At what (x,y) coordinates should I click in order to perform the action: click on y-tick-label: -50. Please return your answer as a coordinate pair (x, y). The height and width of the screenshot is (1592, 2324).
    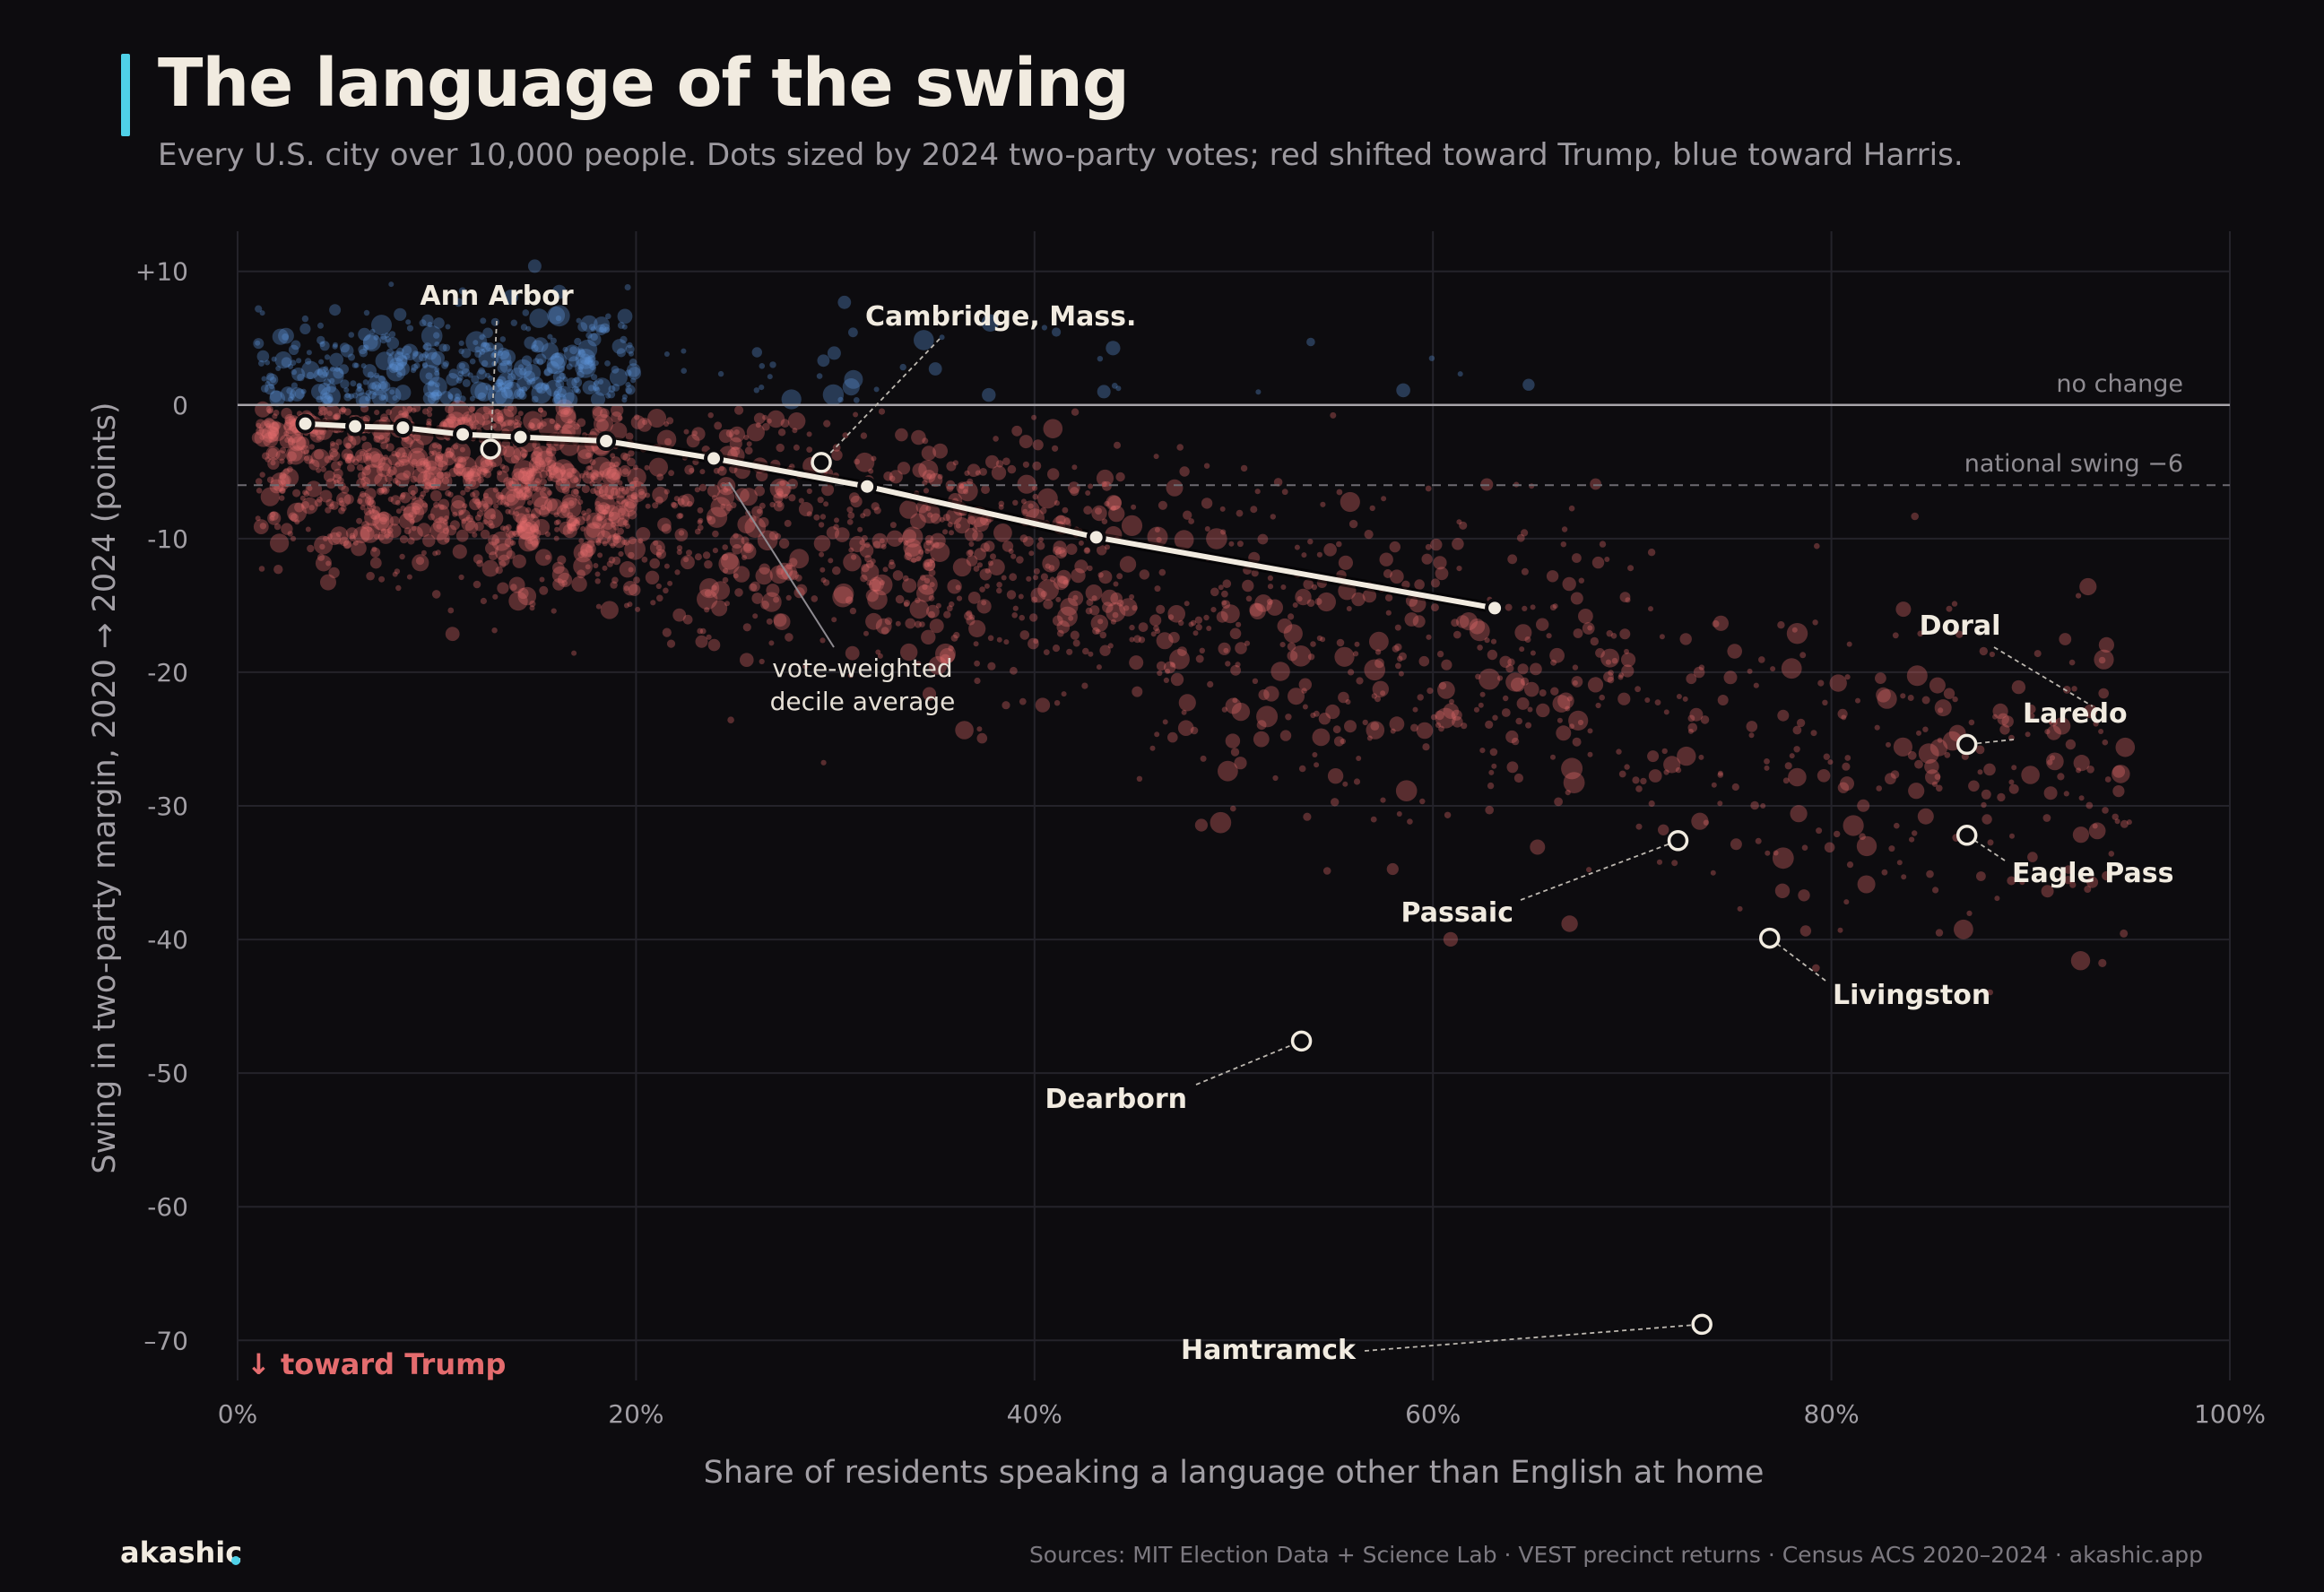
    Looking at the image, I should click on (167, 1073).